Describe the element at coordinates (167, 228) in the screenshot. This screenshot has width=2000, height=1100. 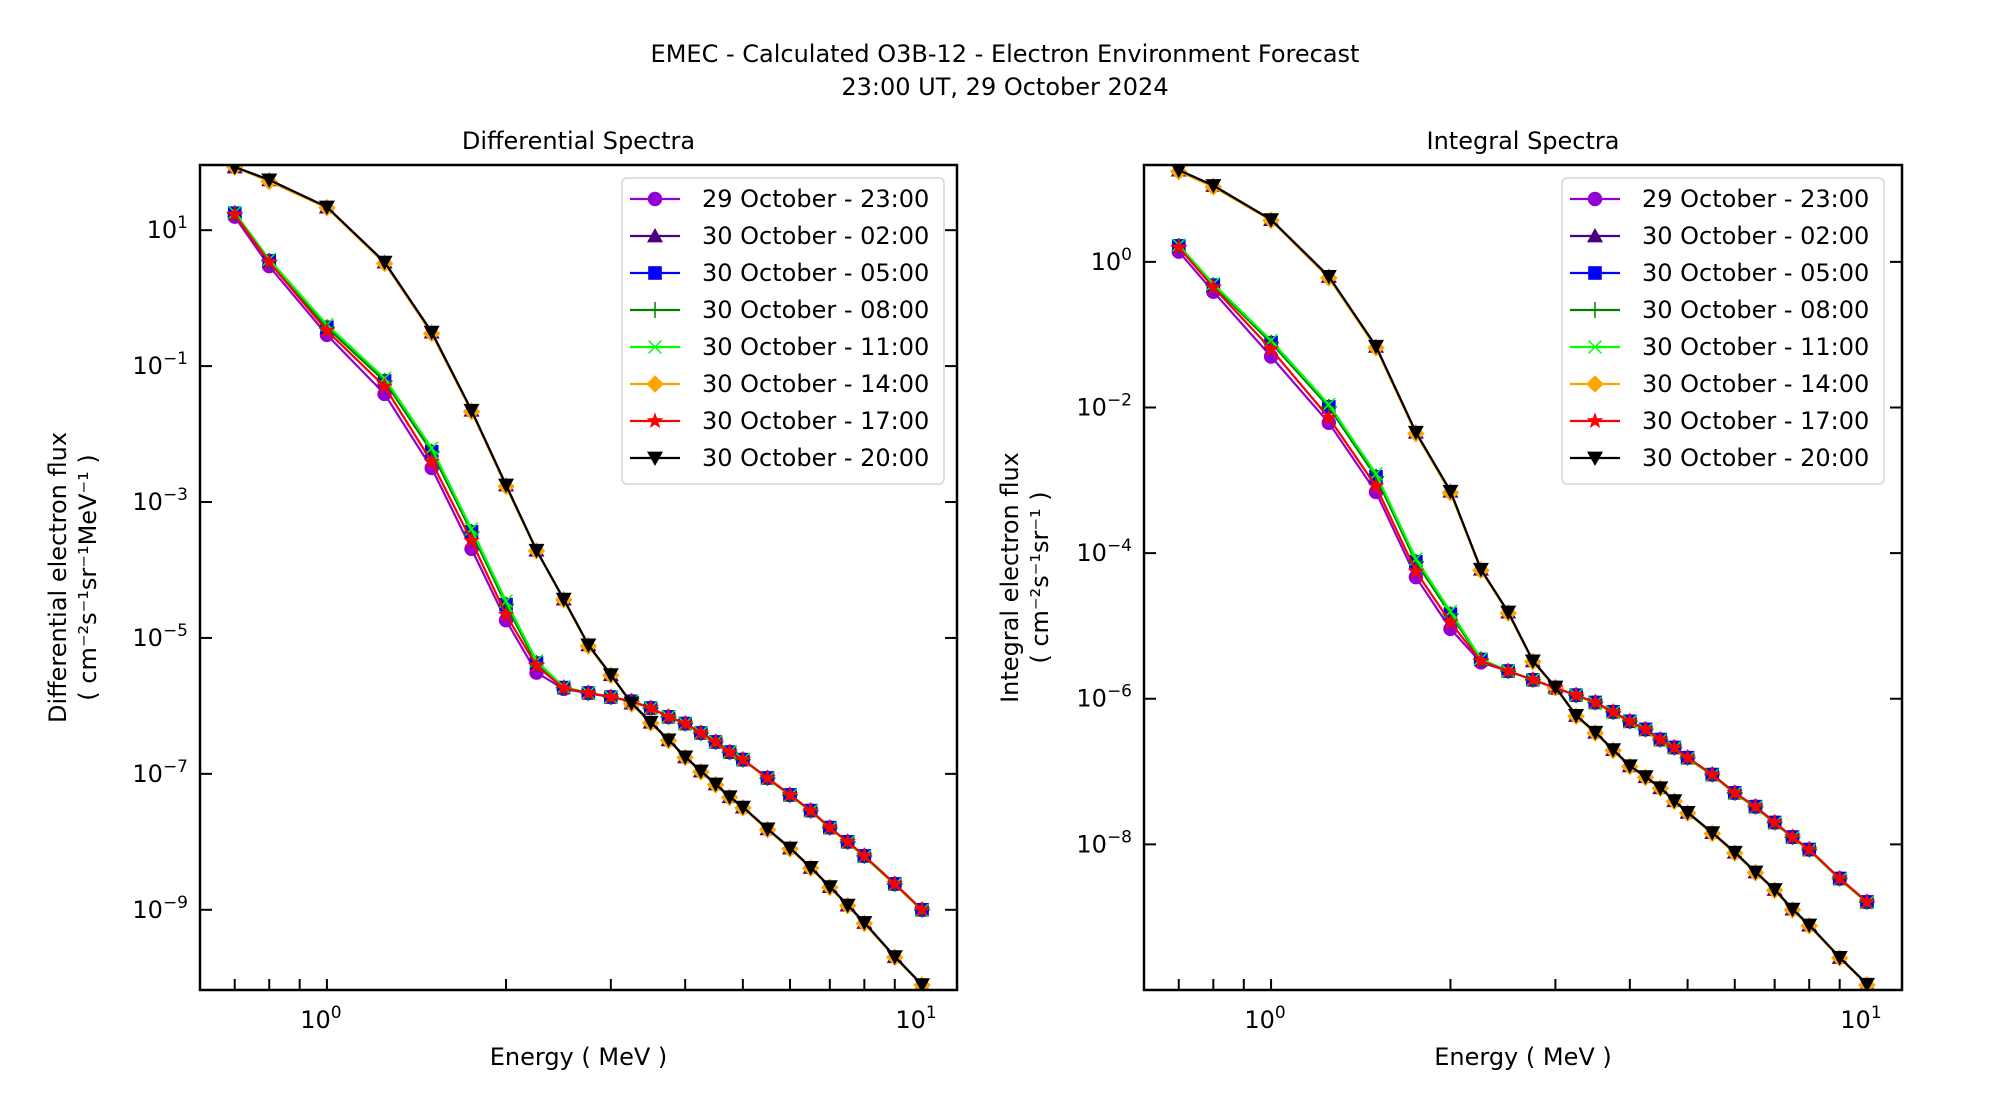
I see `y-tick-label: 10¹` at that location.